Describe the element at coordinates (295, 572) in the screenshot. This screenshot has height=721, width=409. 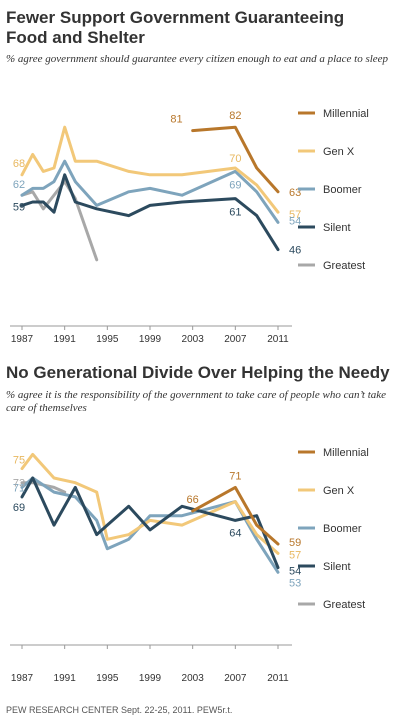
I see `data-label-silent: 54` at that location.